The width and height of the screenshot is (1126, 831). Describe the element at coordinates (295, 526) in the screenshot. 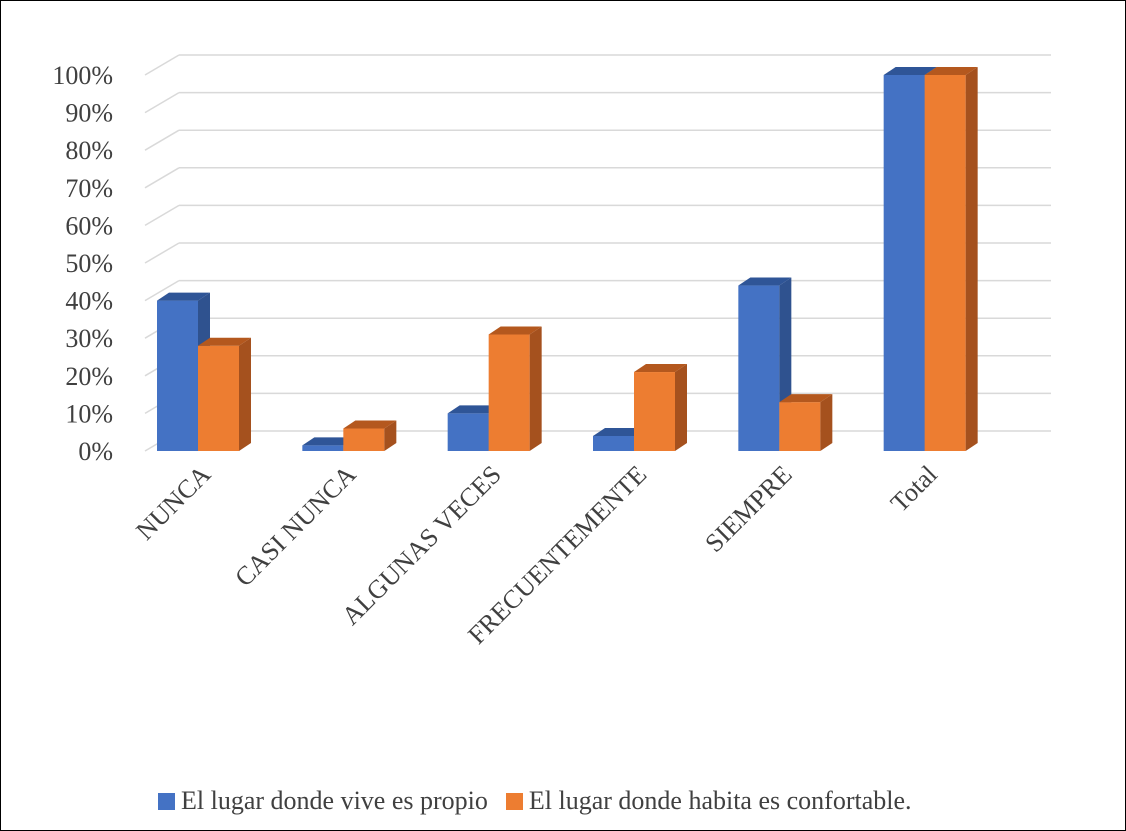

I see `x-category-label: CASI NUNCA` at that location.